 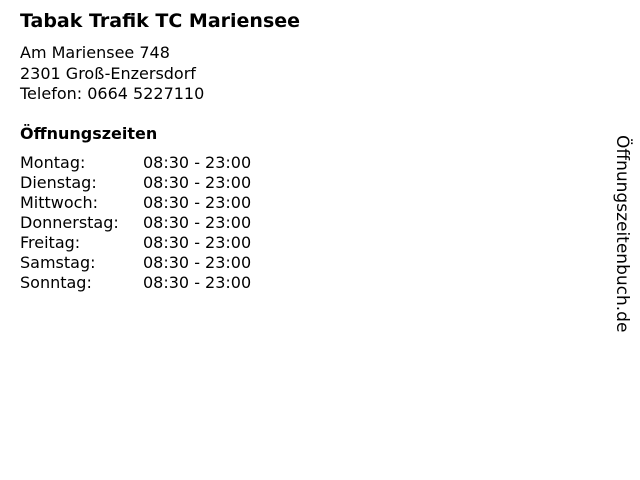 I want to click on hours-row: Samstag: 08:30 - 23:00, so click(x=135, y=263).